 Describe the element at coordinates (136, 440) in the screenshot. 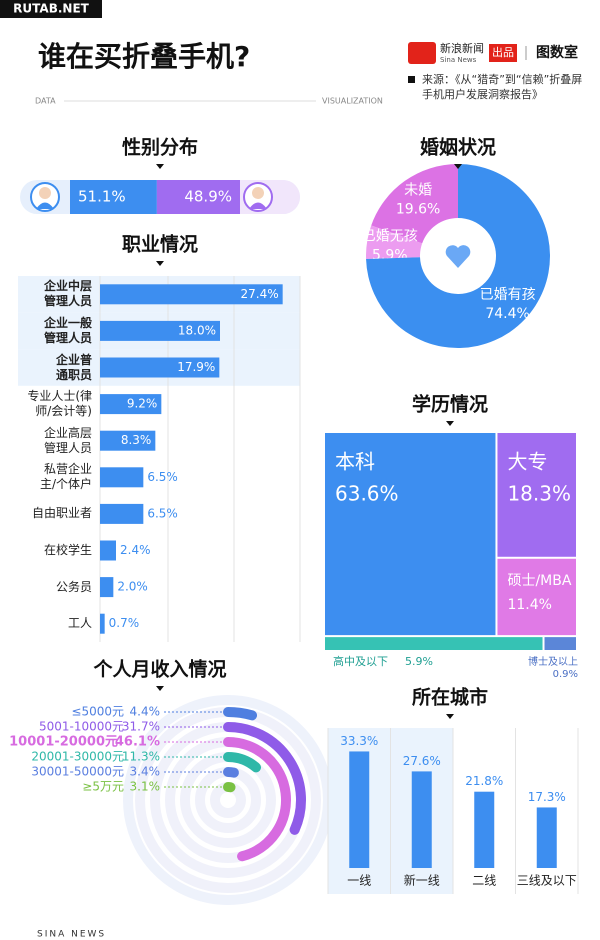

I see `value-label: 8.3%` at that location.